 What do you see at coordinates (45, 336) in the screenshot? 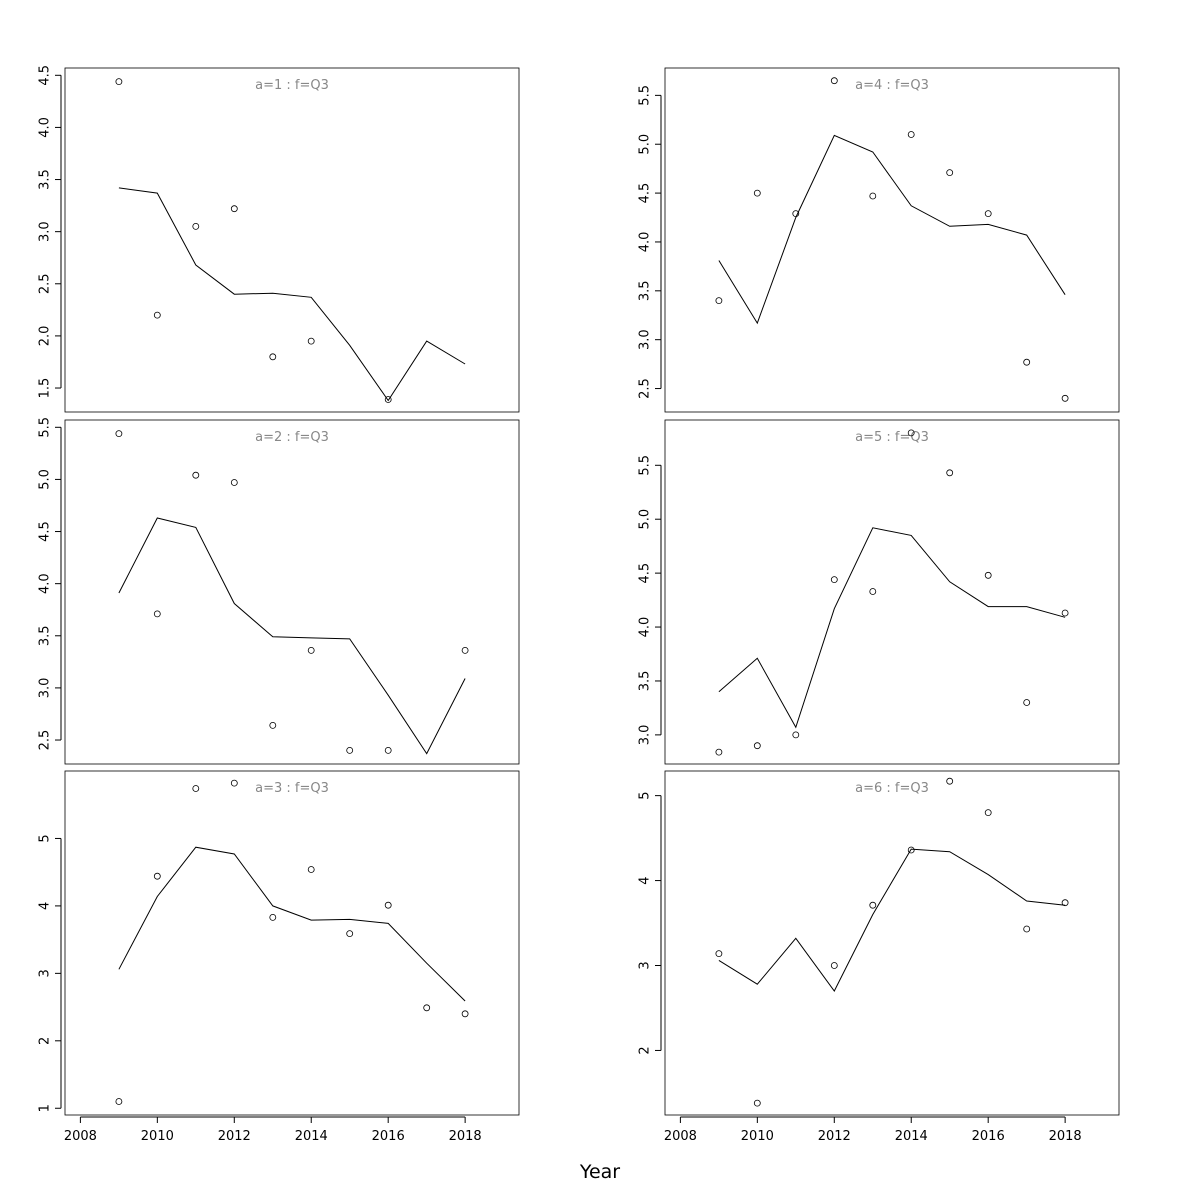
I see `y-tick-label: 2.0` at bounding box center [45, 336].